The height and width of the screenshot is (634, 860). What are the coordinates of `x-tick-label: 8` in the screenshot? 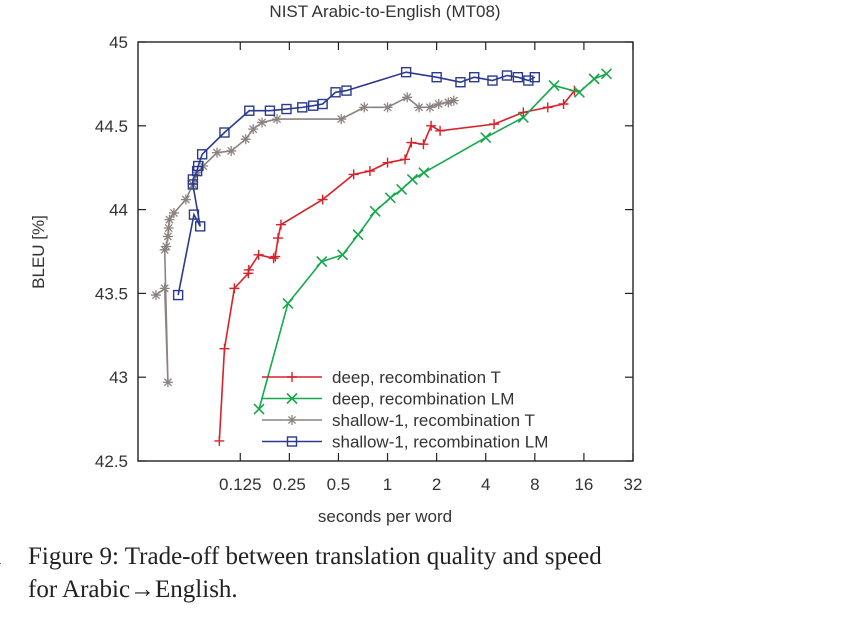 It's located at (534, 484).